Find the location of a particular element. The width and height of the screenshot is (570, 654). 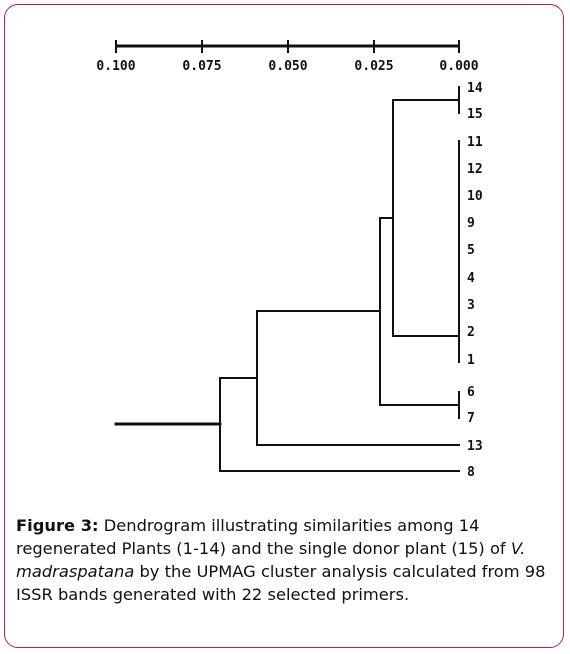

leaf-label: 13 is located at coordinates (475, 446).